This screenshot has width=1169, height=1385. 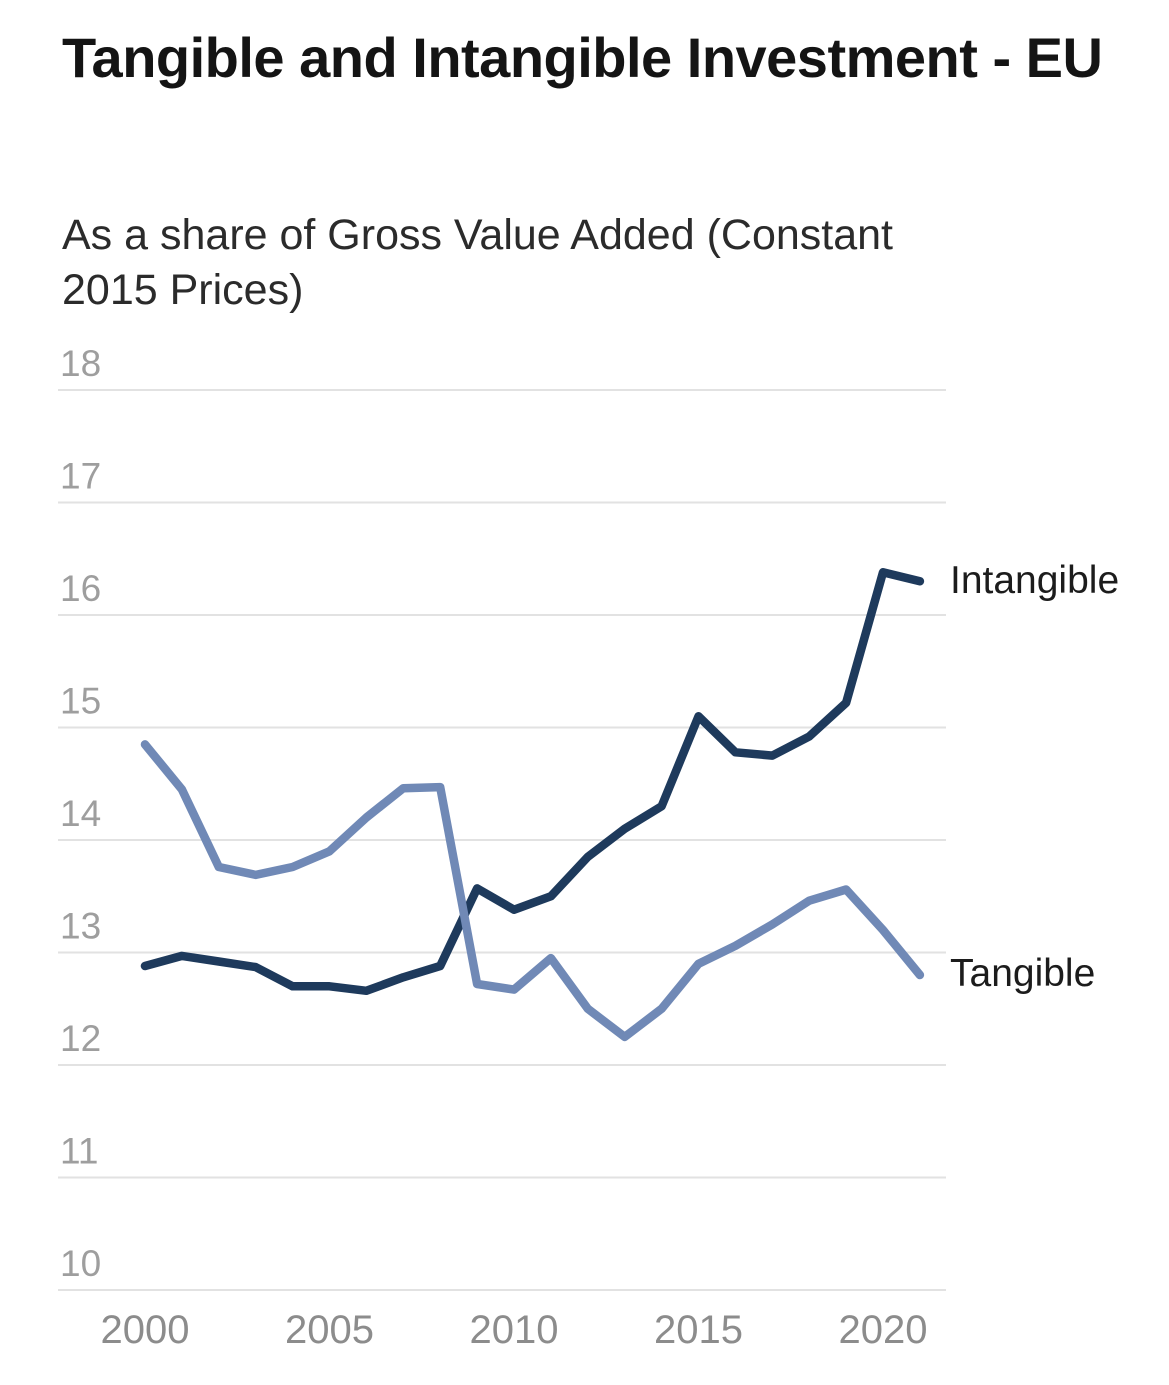 I want to click on series-label-intangible: Intangible, so click(x=1035, y=580).